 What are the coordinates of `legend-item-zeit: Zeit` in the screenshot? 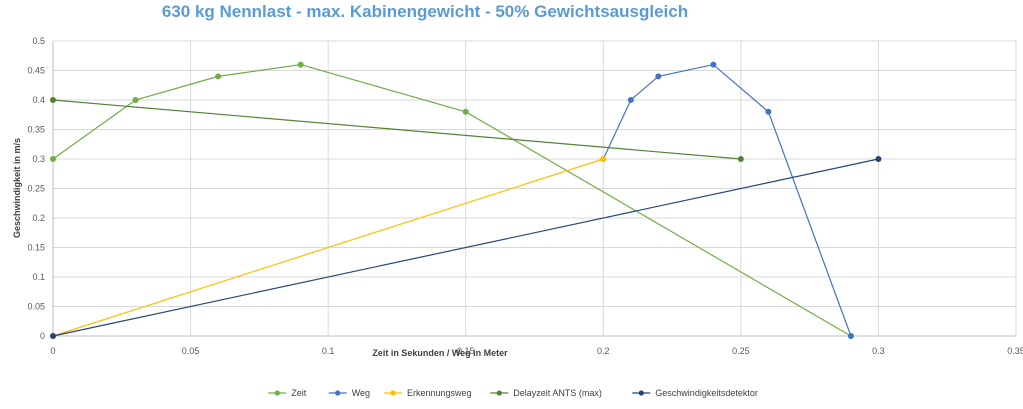 It's located at (287, 393).